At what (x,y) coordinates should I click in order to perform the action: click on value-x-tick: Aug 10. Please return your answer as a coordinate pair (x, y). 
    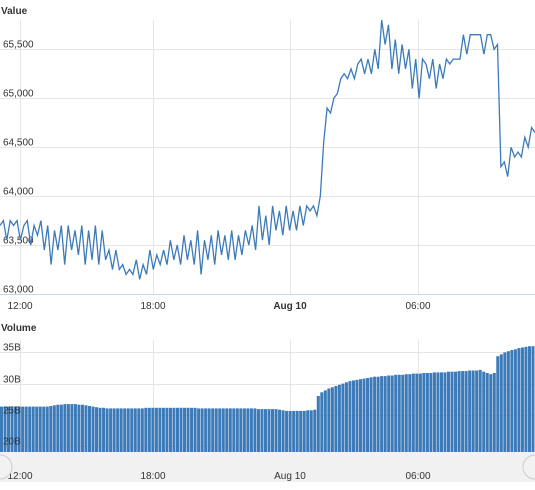
    Looking at the image, I should click on (290, 306).